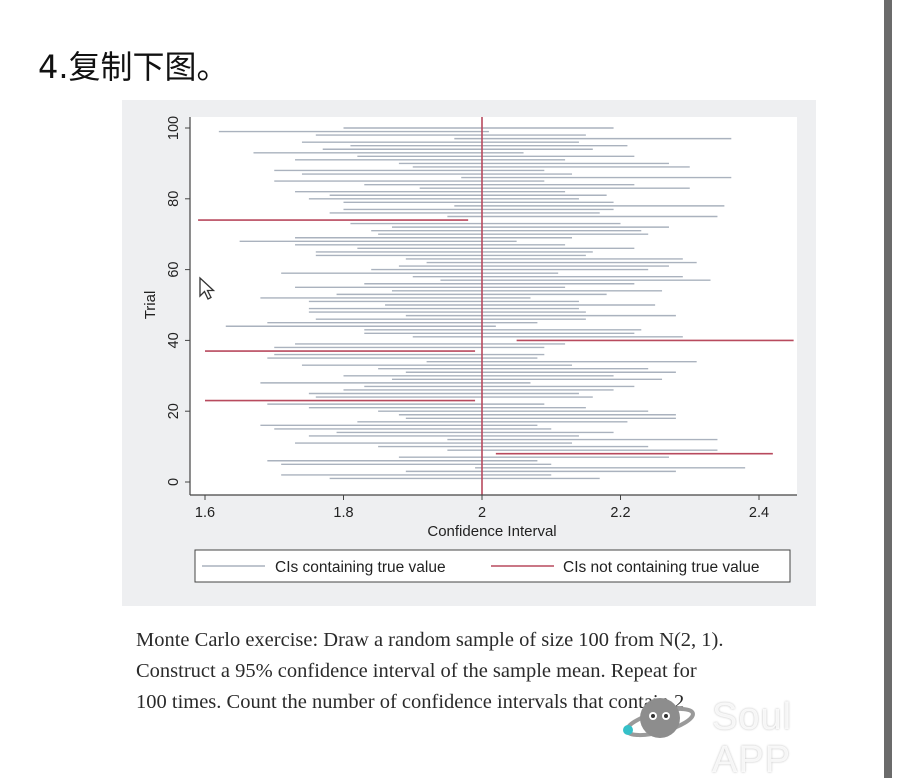 Image resolution: width=900 pixels, height=782 pixels. Describe the element at coordinates (759, 513) in the screenshot. I see `x-tick-label: 2.4` at that location.